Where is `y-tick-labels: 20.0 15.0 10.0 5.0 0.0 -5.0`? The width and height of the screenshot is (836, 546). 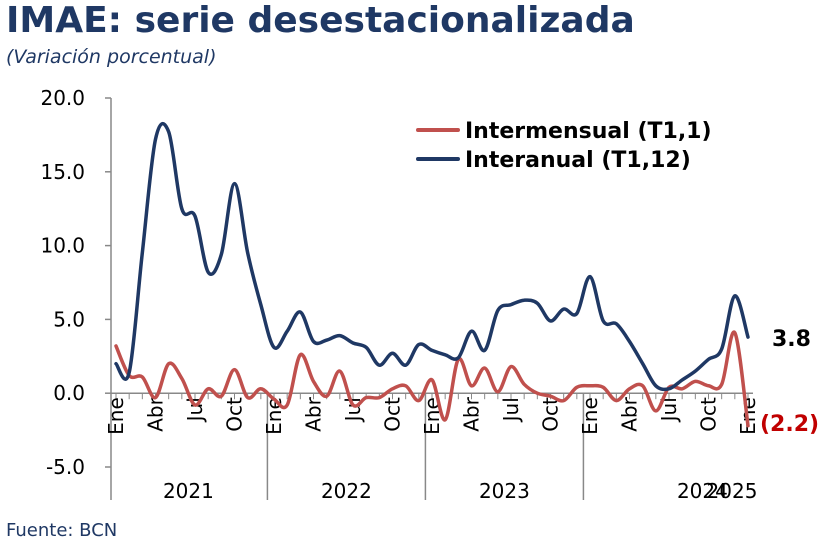
y-tick-labels: 20.0 15.0 10.0 5.0 0.0 -5.0 is located at coordinates (62, 282).